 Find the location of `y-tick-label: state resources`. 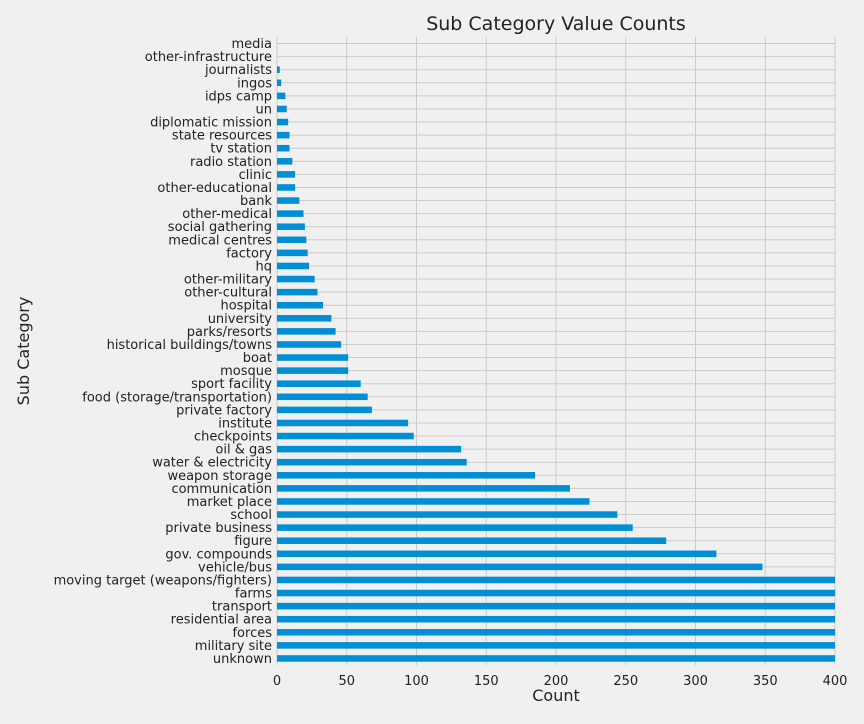

y-tick-label: state resources is located at coordinates (222, 136).